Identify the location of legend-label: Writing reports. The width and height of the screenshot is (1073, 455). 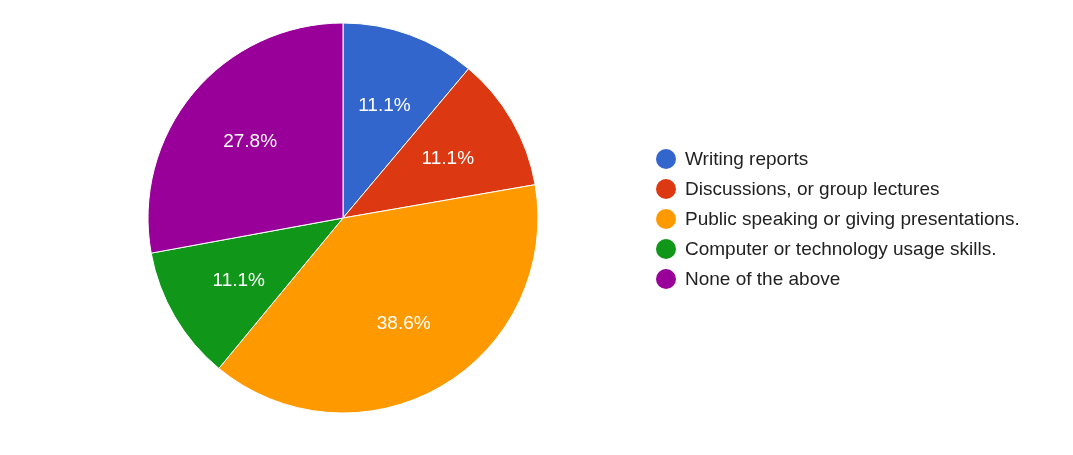
(747, 159).